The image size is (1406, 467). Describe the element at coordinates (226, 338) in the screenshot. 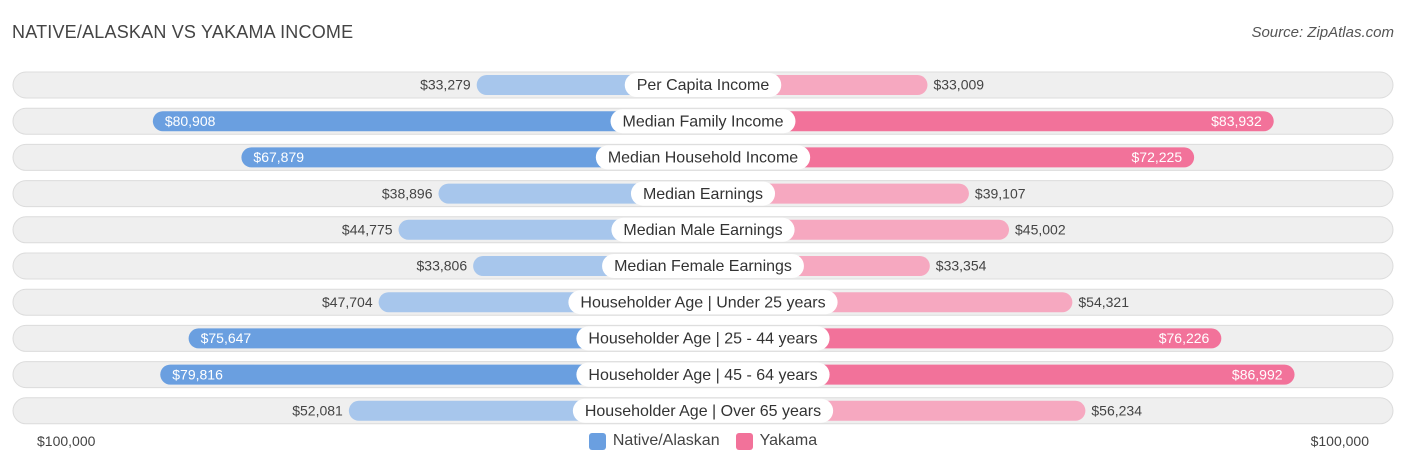

I see `value-label-native-alaskan: $75,647` at that location.